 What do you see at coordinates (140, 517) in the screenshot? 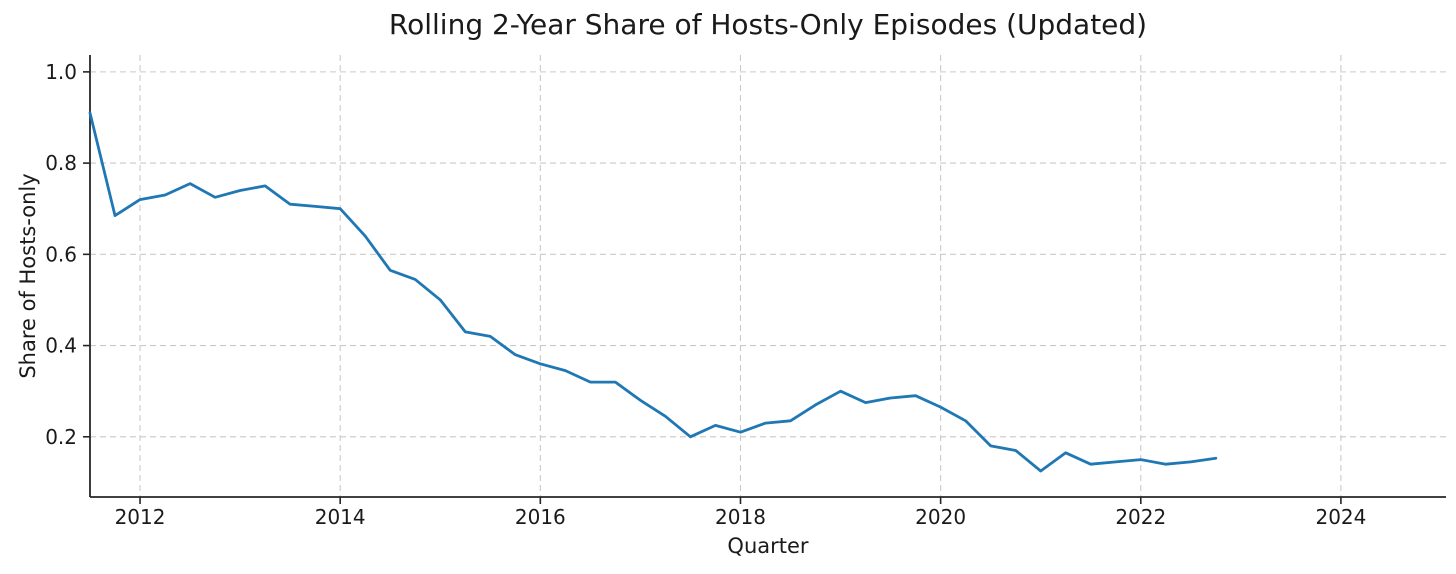
I see `x-tick-label: 2012` at bounding box center [140, 517].